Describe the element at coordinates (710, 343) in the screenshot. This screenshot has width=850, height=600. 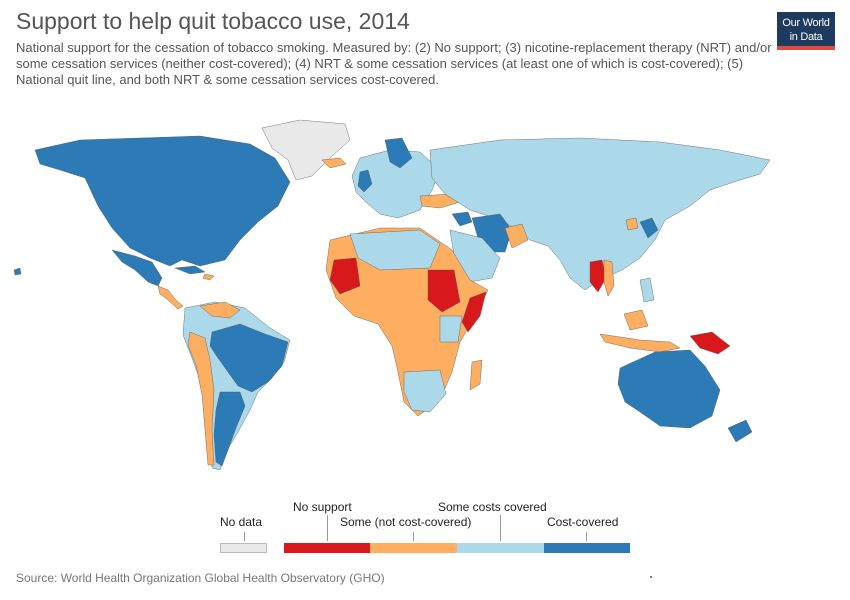
I see `region-new-guinea` at that location.